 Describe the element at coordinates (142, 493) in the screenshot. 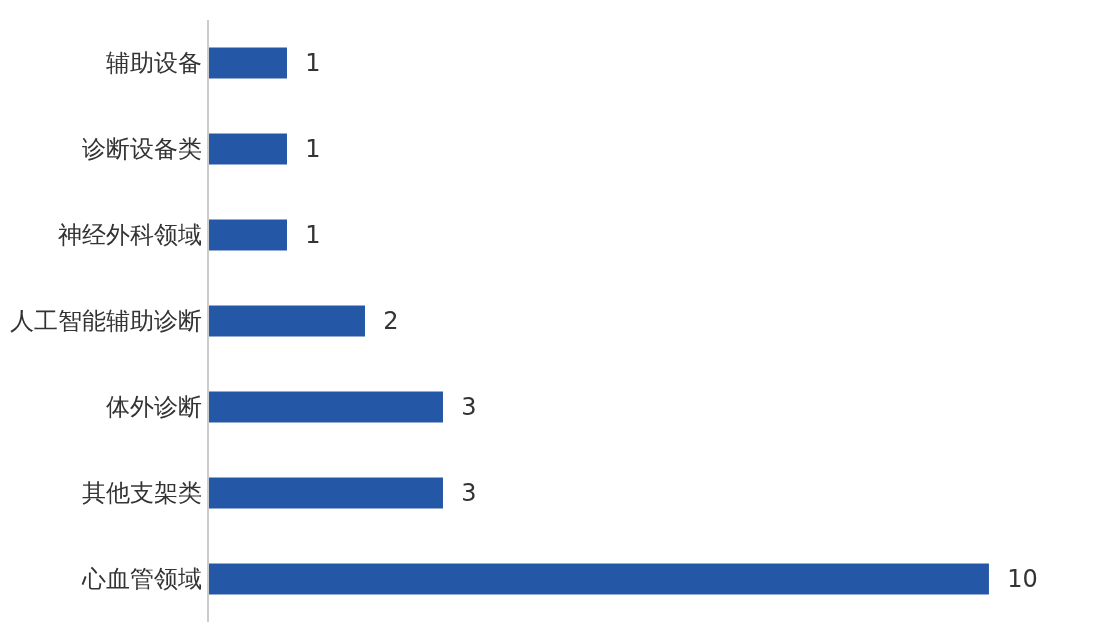

I see `y-tick-label: 其他支架类` at that location.